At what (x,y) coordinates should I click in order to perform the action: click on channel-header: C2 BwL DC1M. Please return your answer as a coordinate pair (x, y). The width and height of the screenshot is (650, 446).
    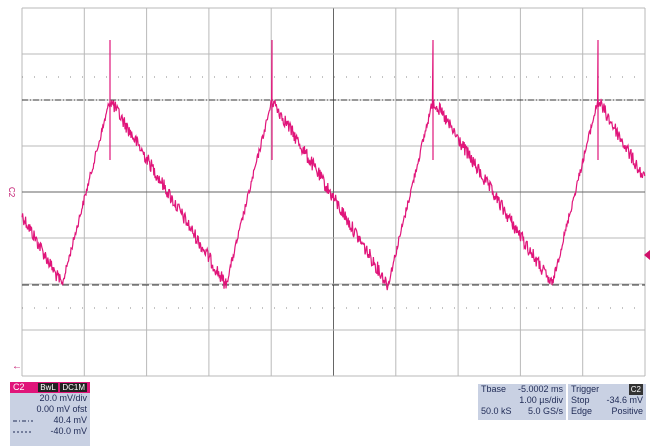
    Looking at the image, I should click on (50, 387).